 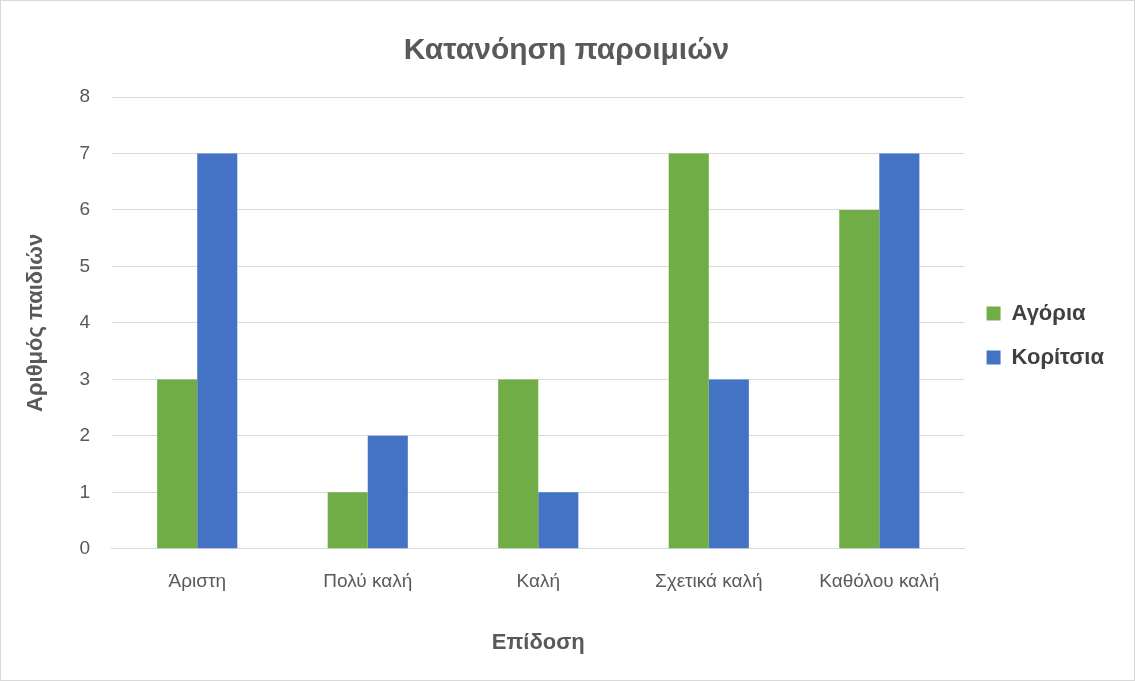 I want to click on y-tick-label: 3, so click(x=84, y=378).